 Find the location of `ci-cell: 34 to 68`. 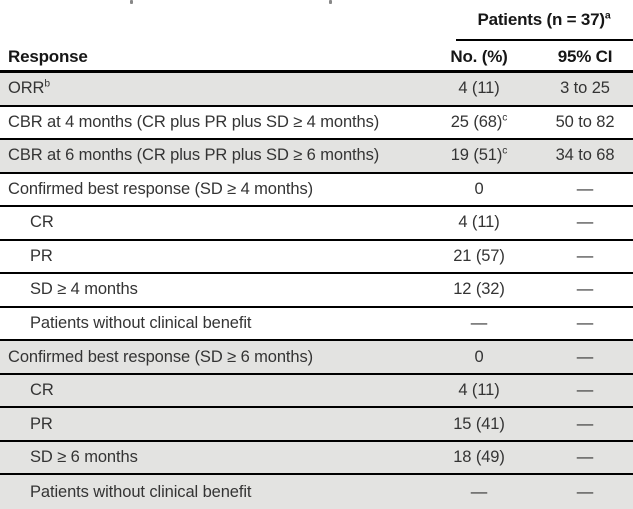

ci-cell: 34 to 68 is located at coordinates (585, 155).